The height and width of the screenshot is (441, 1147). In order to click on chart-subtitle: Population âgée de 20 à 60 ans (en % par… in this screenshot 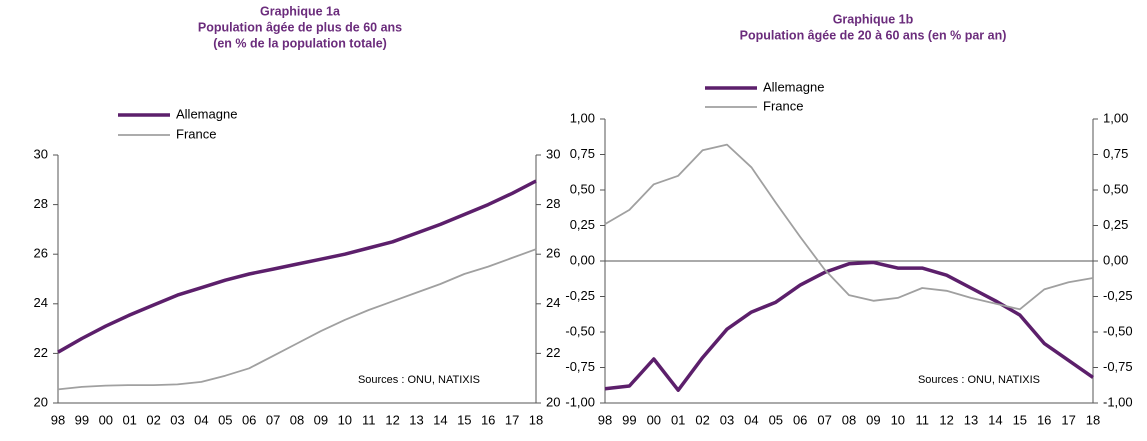, I will do `click(873, 35)`.